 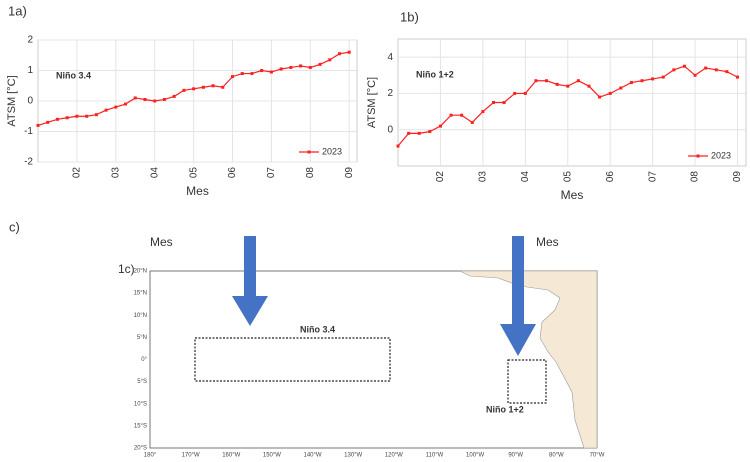 I want to click on legend-marker, so click(x=309, y=152).